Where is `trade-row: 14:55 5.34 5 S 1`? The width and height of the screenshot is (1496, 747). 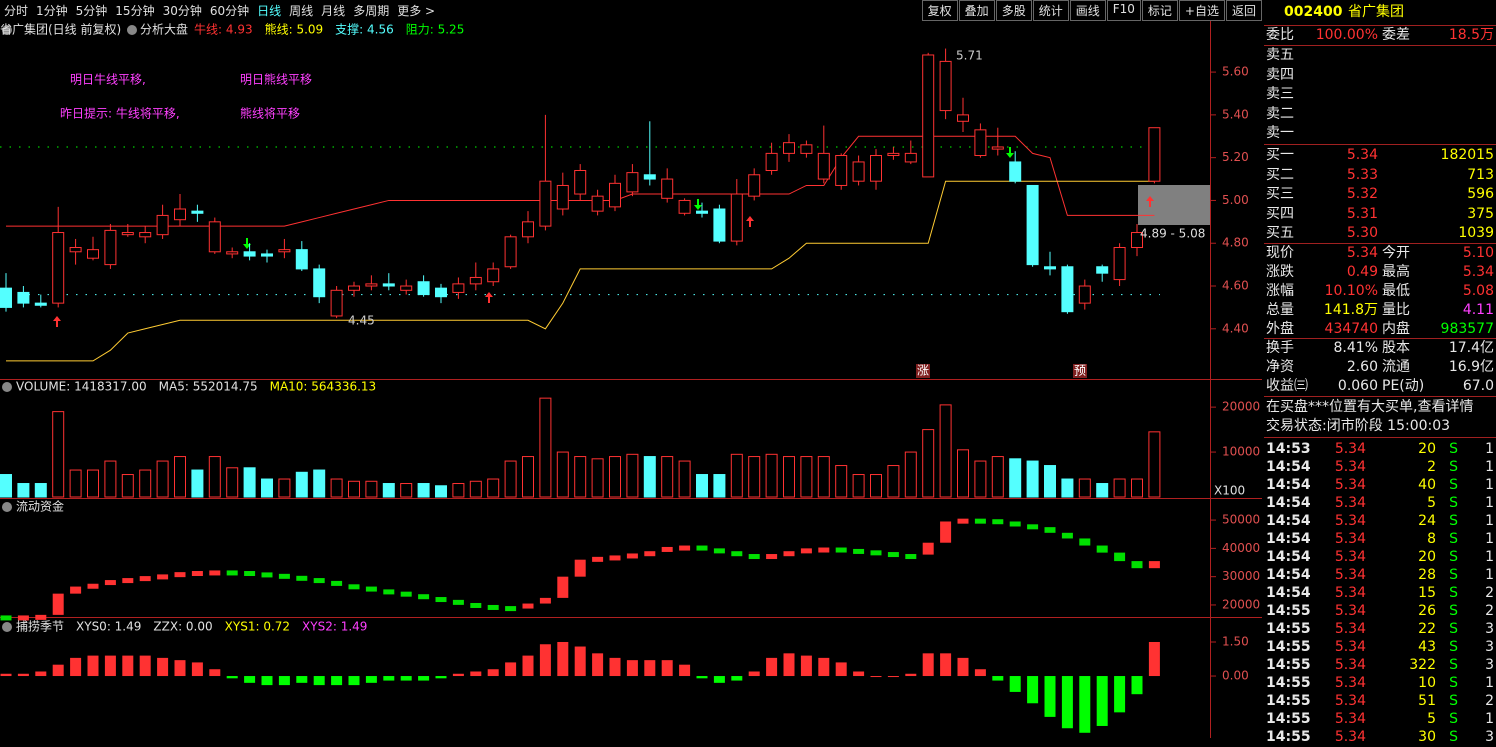 trade-row: 14:55 5.34 5 S 1 is located at coordinates (1380, 719).